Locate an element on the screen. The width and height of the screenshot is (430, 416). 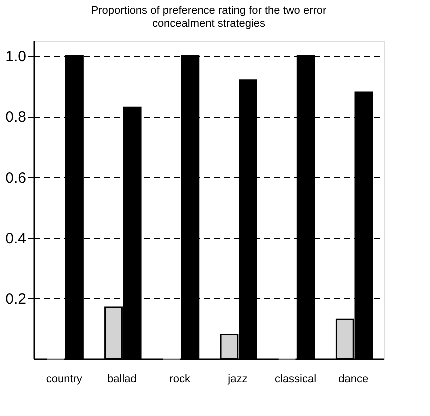
x-tick-label: rock is located at coordinates (180, 380).